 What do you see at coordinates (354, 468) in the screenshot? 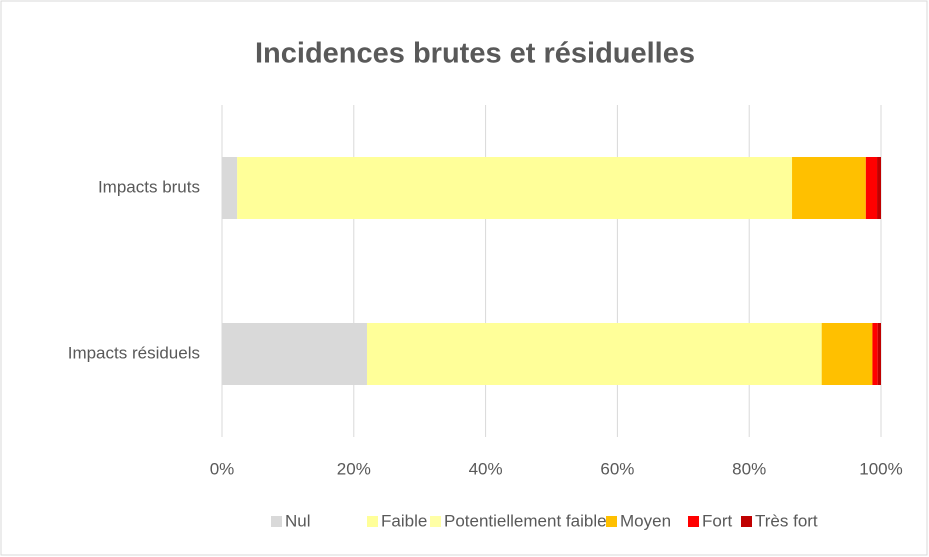
I see `x-tick-label: 20%` at bounding box center [354, 468].